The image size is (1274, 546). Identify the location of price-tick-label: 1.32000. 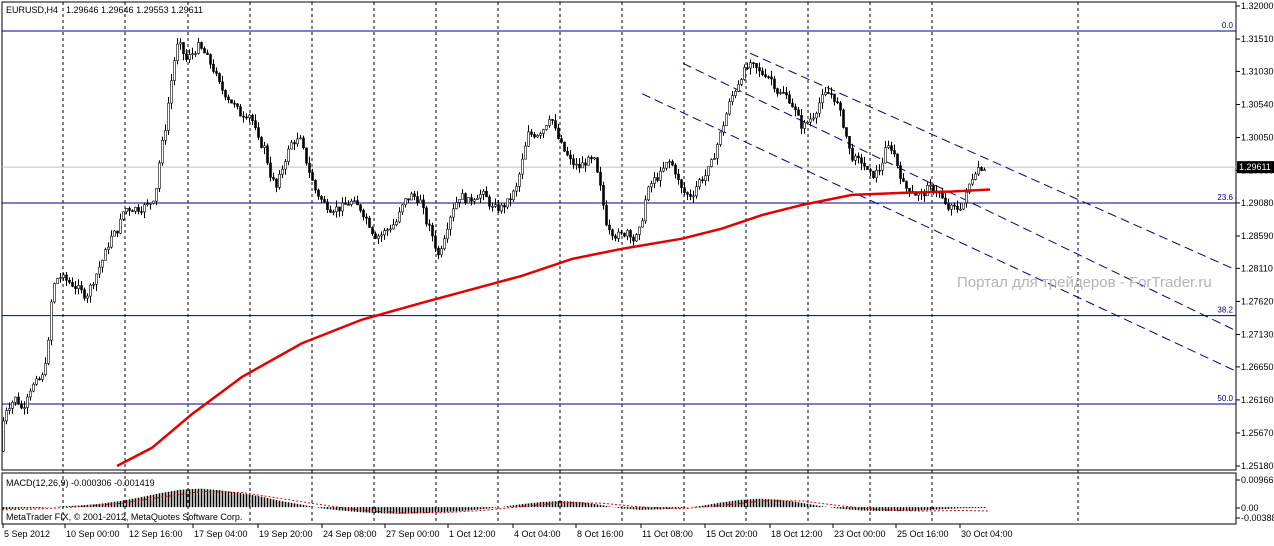
(1257, 6).